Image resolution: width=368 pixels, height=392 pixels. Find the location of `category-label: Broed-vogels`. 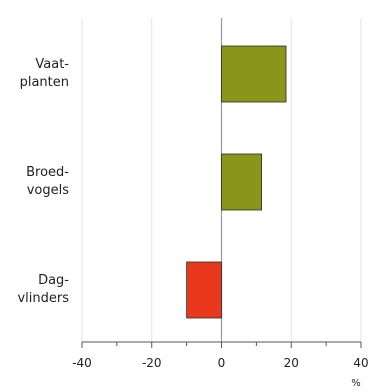

category-label: Broed-vogels is located at coordinates (47, 181).